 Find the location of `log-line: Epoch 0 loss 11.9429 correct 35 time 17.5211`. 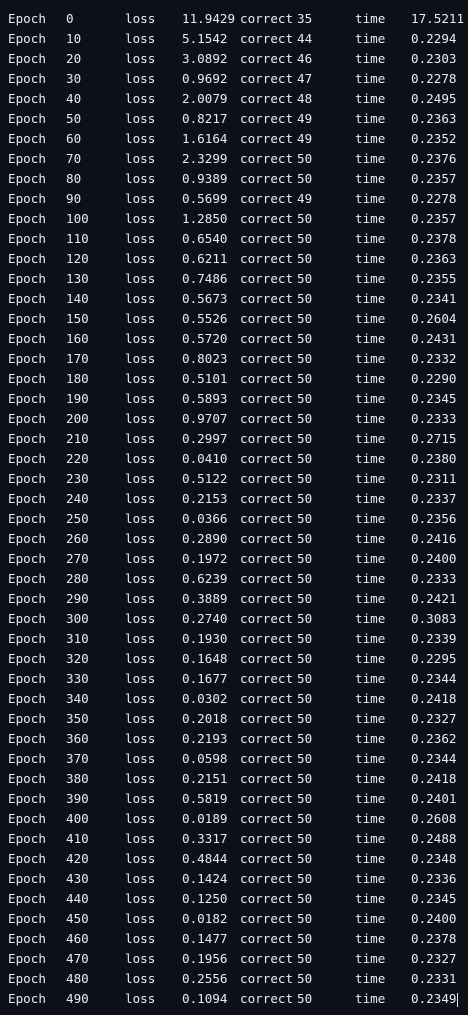

log-line: Epoch 0 loss 11.9429 correct 35 time 17.5211 is located at coordinates (236, 19).